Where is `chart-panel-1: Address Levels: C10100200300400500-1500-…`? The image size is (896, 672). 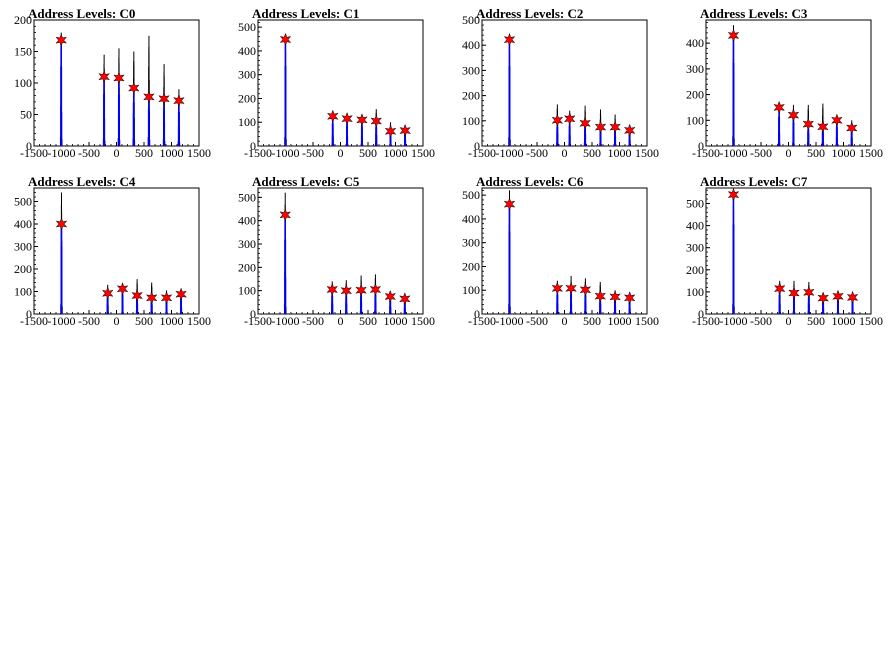
chart-panel-1: Address Levels: C10100200300400500-1500-… is located at coordinates (336, 83).